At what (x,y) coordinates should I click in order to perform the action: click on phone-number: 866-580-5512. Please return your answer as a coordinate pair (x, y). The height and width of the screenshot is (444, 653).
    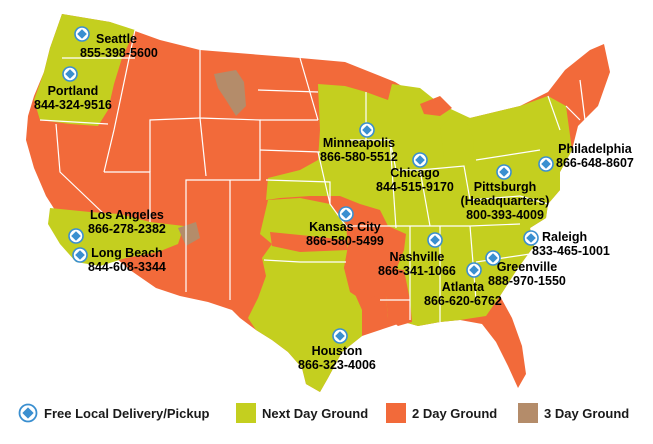
    Looking at the image, I should click on (359, 157).